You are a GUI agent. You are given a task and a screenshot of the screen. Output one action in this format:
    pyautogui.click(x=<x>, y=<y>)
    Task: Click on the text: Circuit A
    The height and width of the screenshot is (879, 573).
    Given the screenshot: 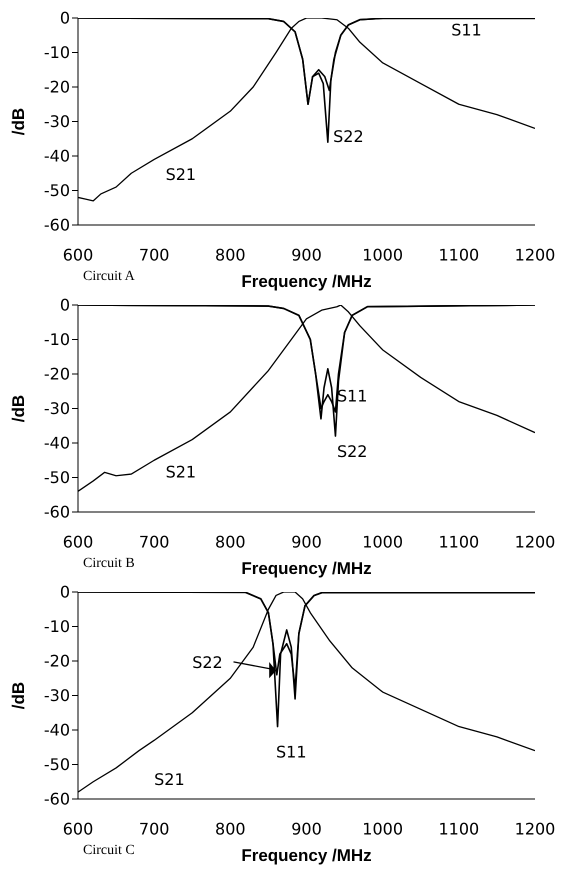 What is the action you would take?
    pyautogui.click(x=109, y=277)
    